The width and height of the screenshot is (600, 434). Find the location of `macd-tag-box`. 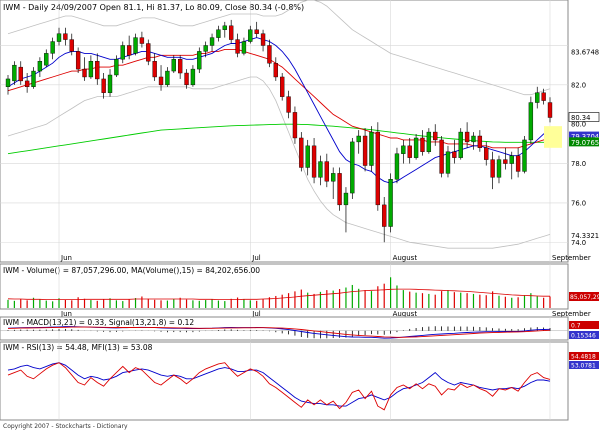

macd-tag-box is located at coordinates (584, 335).